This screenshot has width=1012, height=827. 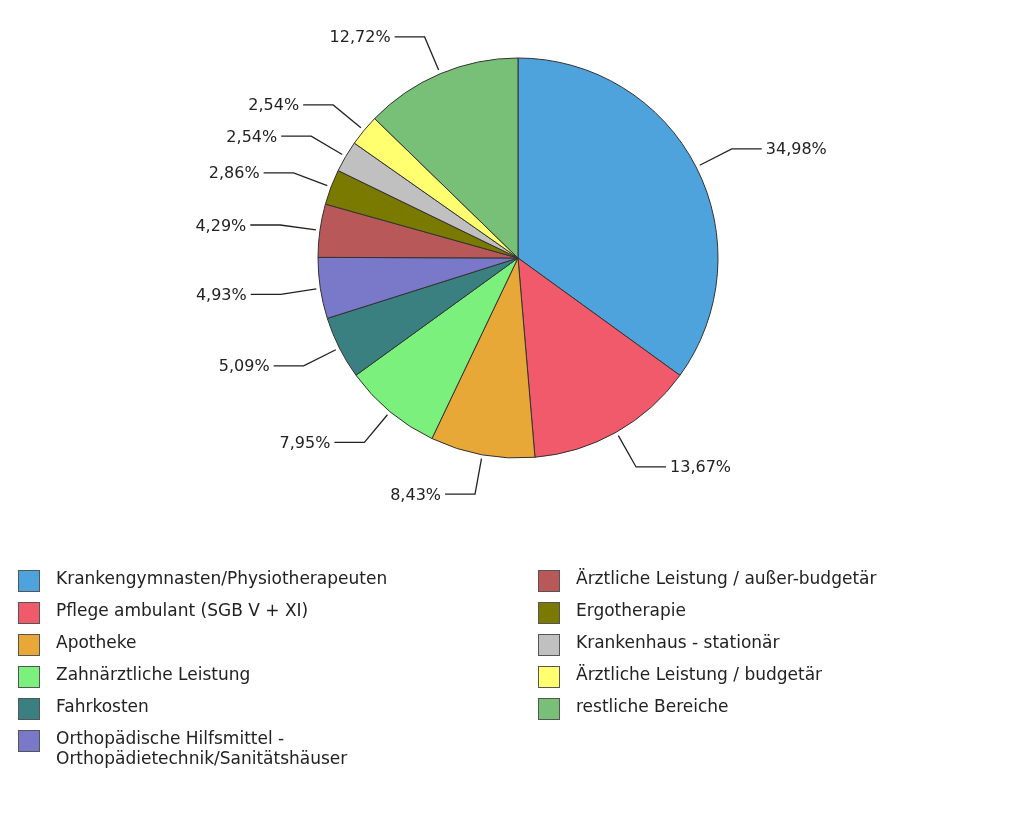 What do you see at coordinates (701, 467) in the screenshot?
I see `data-label: 13,67%` at bounding box center [701, 467].